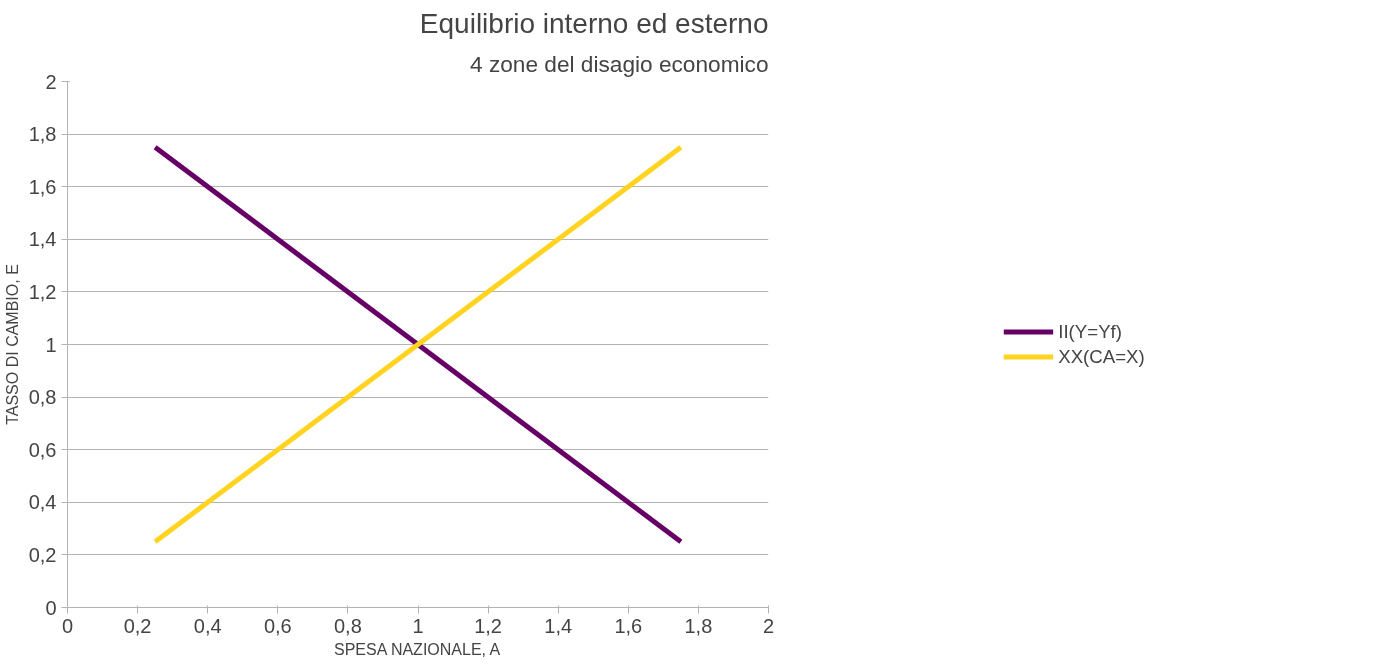 This screenshot has width=1387, height=664. What do you see at coordinates (51, 81) in the screenshot?
I see `y-tick-label: 2` at bounding box center [51, 81].